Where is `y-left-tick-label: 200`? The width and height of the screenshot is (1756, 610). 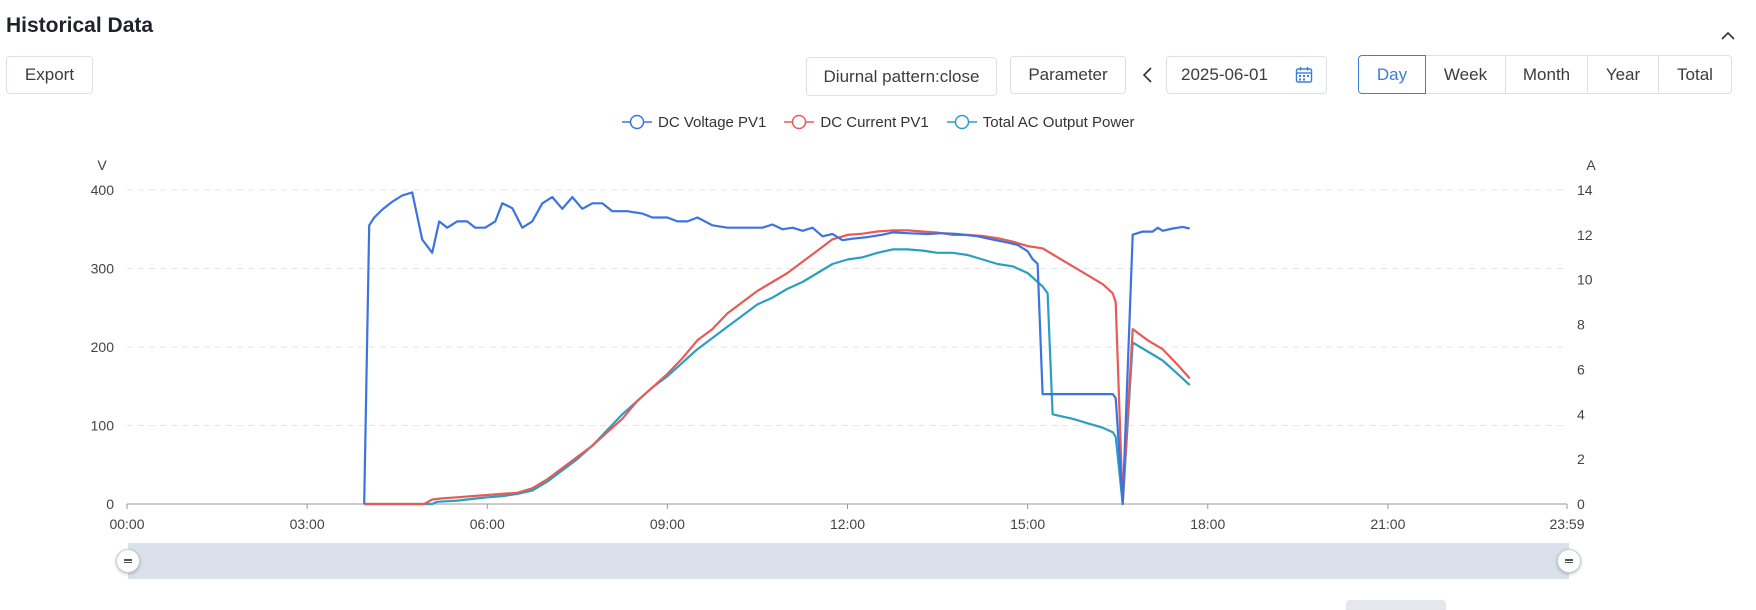 y-left-tick-label: 200 is located at coordinates (103, 347).